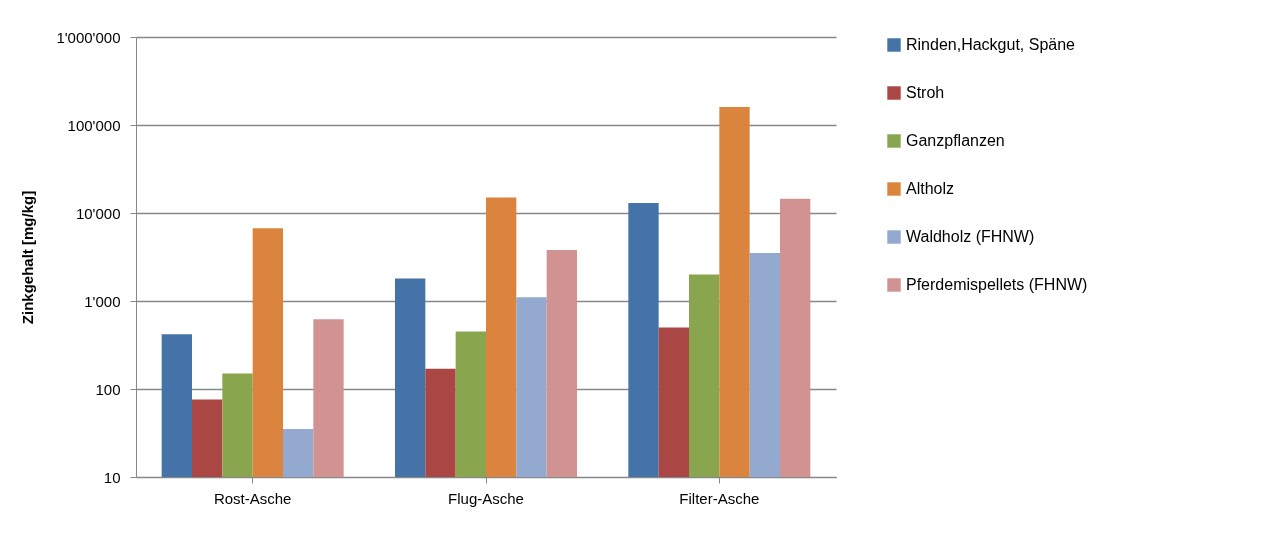 This screenshot has width=1261, height=560. Describe the element at coordinates (925, 92) in the screenshot. I see `legend-label: Stroh` at that location.